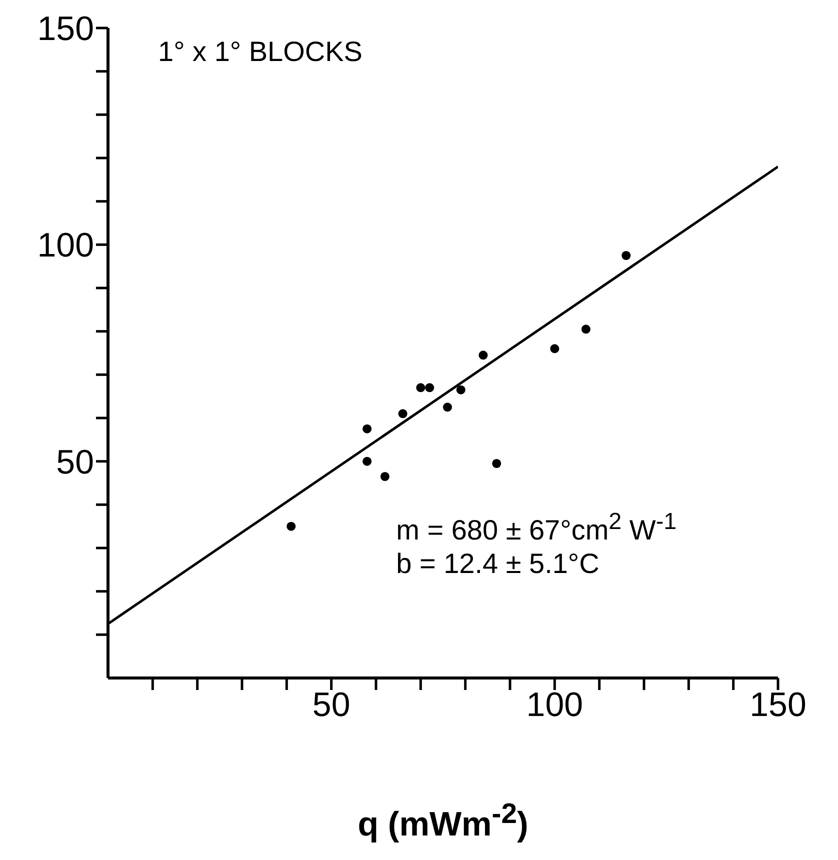 This screenshot has width=838, height=860. I want to click on y-tick-label: 50, so click(75, 462).